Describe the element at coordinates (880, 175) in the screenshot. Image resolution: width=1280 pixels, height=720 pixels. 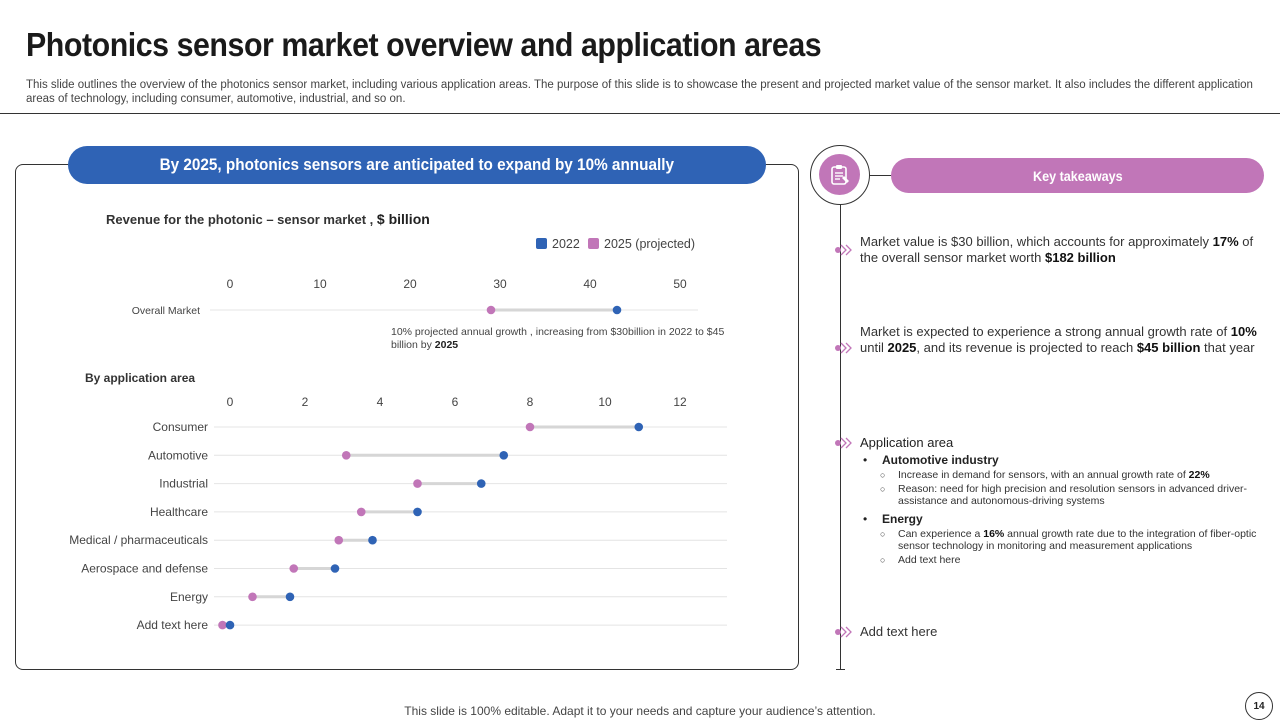
I see `takeaways-connector` at that location.